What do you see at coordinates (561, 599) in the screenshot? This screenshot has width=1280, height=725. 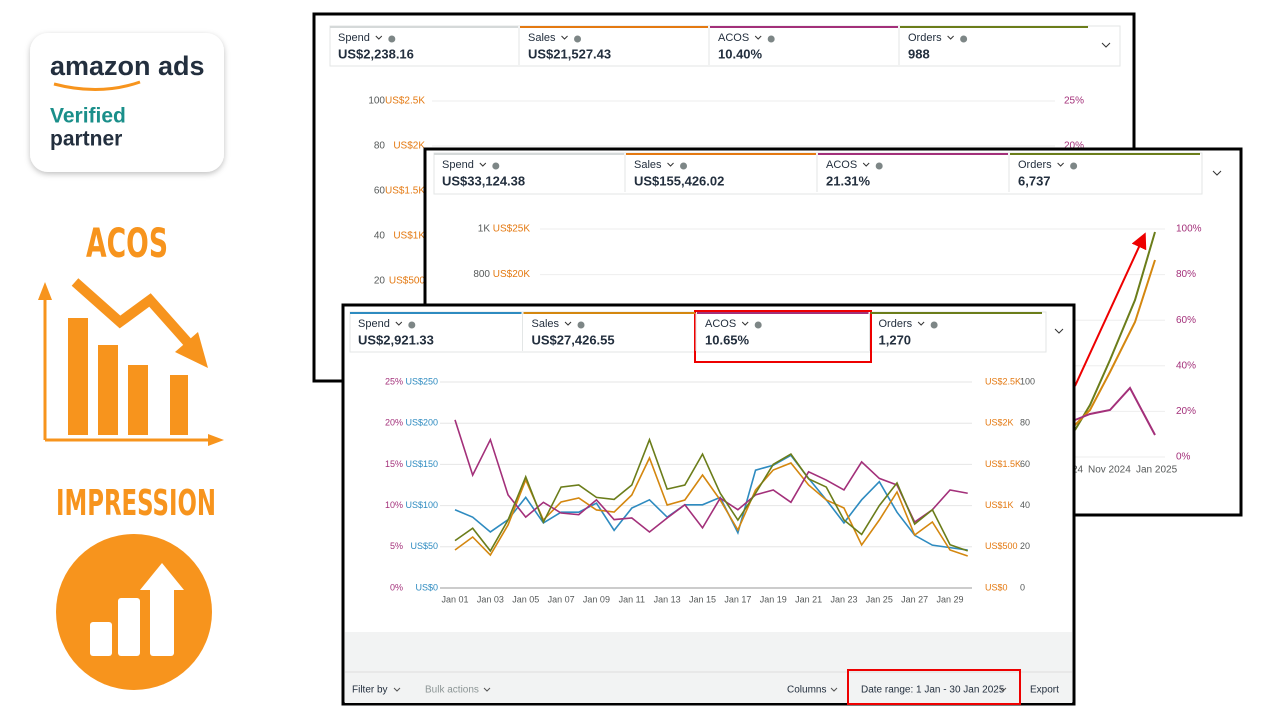 I see `x-tick-label: Jan 07` at bounding box center [561, 599].